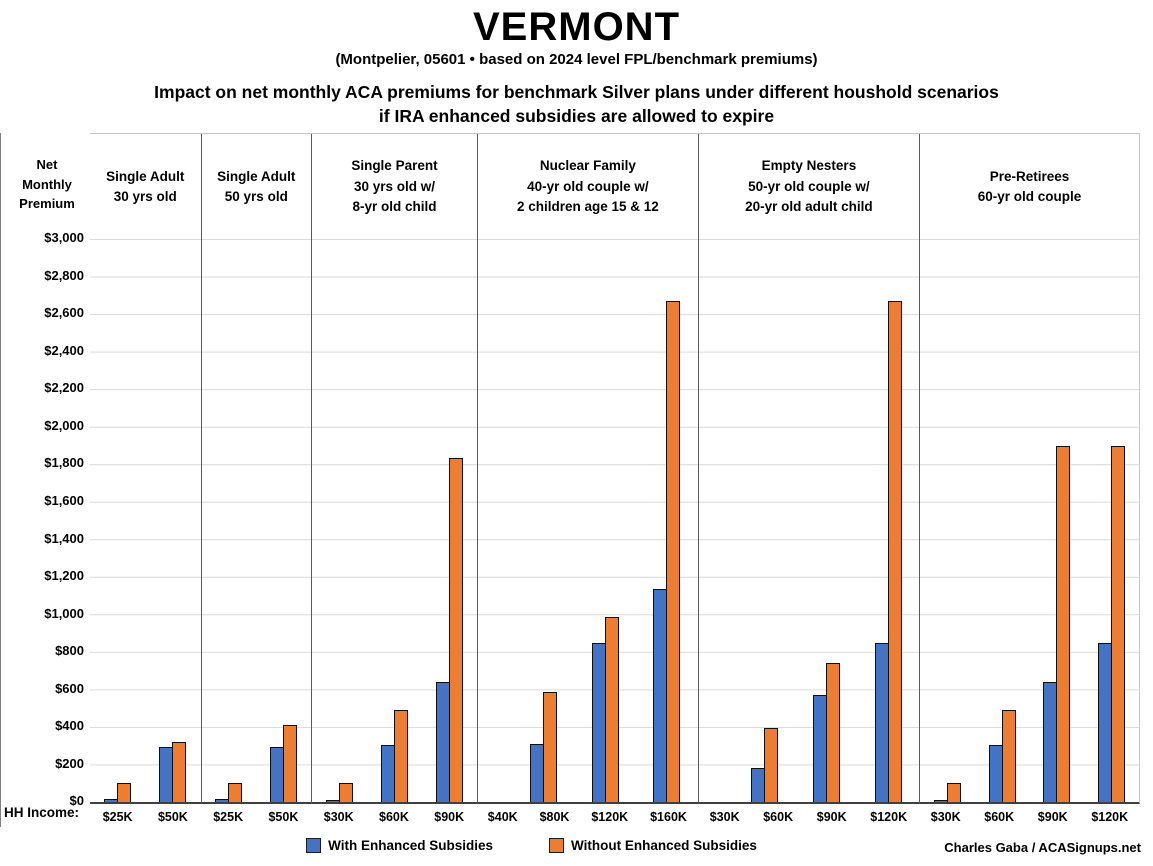 This screenshot has height=866, width=1153. I want to click on panel-header-line: 20-yr old adult child, so click(809, 206).